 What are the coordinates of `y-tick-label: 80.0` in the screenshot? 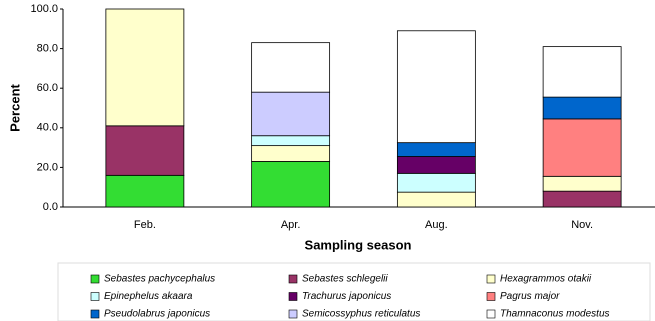 It's located at (47, 49).